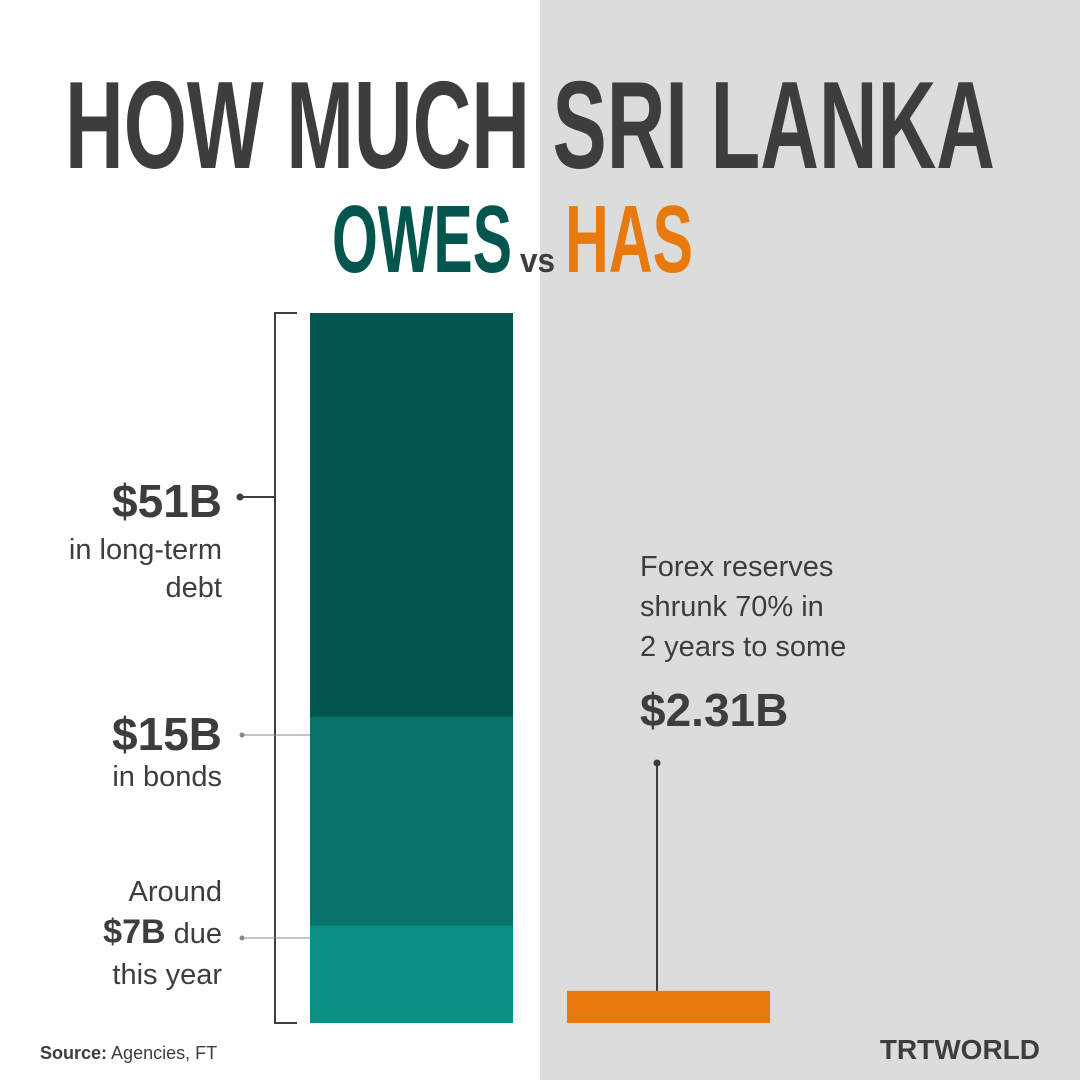  Describe the element at coordinates (73, 1053) in the screenshot. I see `source-label: Source:` at that location.